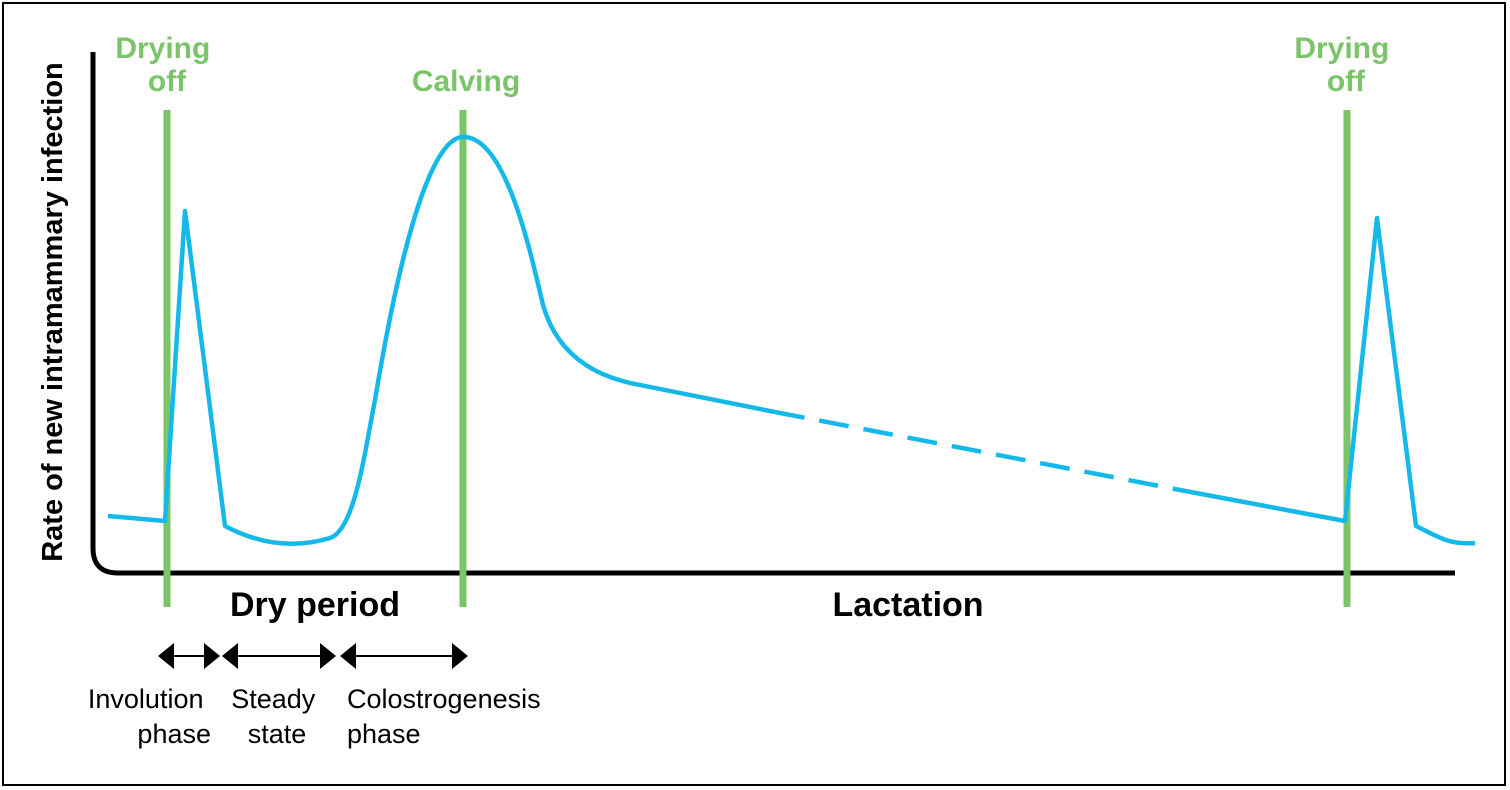 The width and height of the screenshot is (1510, 790). What do you see at coordinates (167, 81) in the screenshot?
I see `drying-off-label-1-line2: off` at bounding box center [167, 81].